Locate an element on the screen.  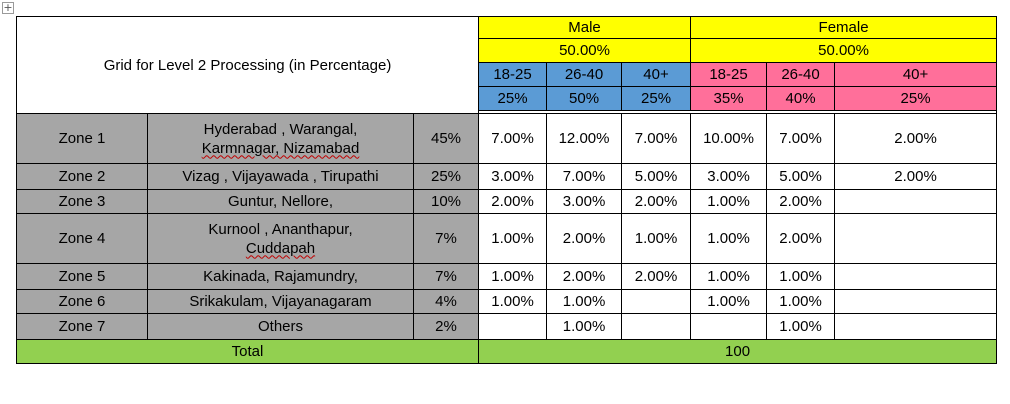
zone-label: Zone 7 is located at coordinates (82, 326).